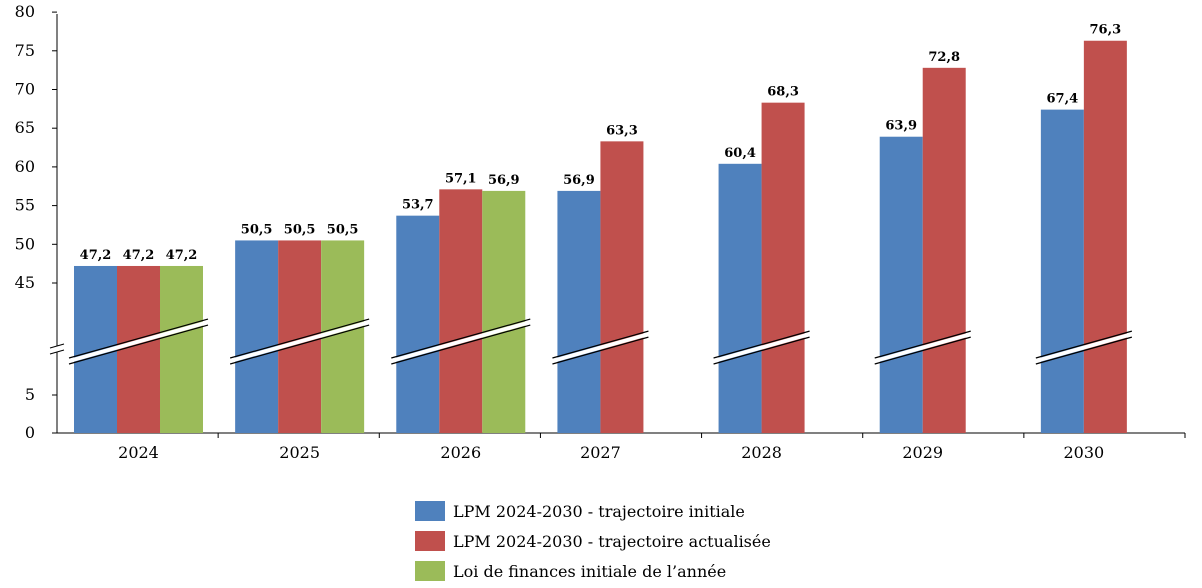 The height and width of the screenshot is (588, 1202). What do you see at coordinates (922, 452) in the screenshot?
I see `x-tick-label: 2029` at bounding box center [922, 452].